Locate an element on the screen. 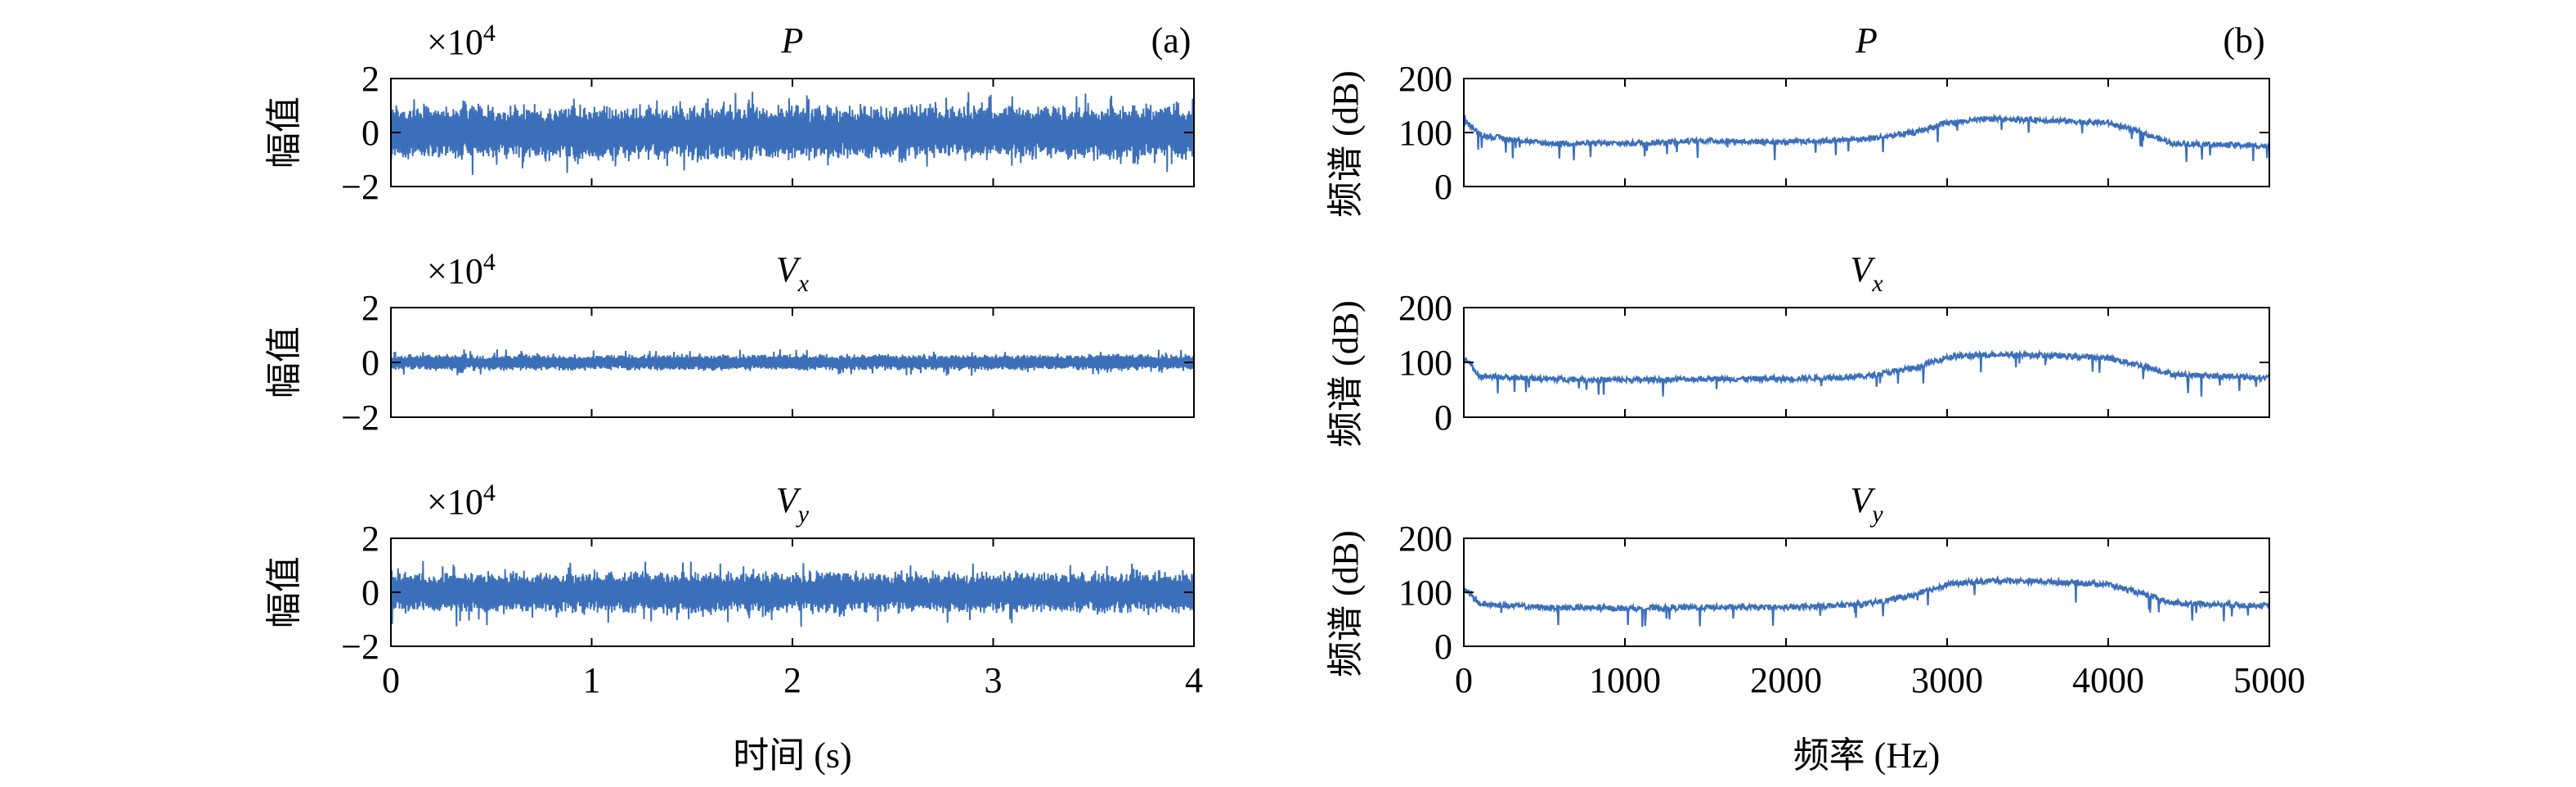 The image size is (2576, 787). spectrum-subplot-1: 200 100 0 Vx 频谱 (dB) is located at coordinates (1798, 348).